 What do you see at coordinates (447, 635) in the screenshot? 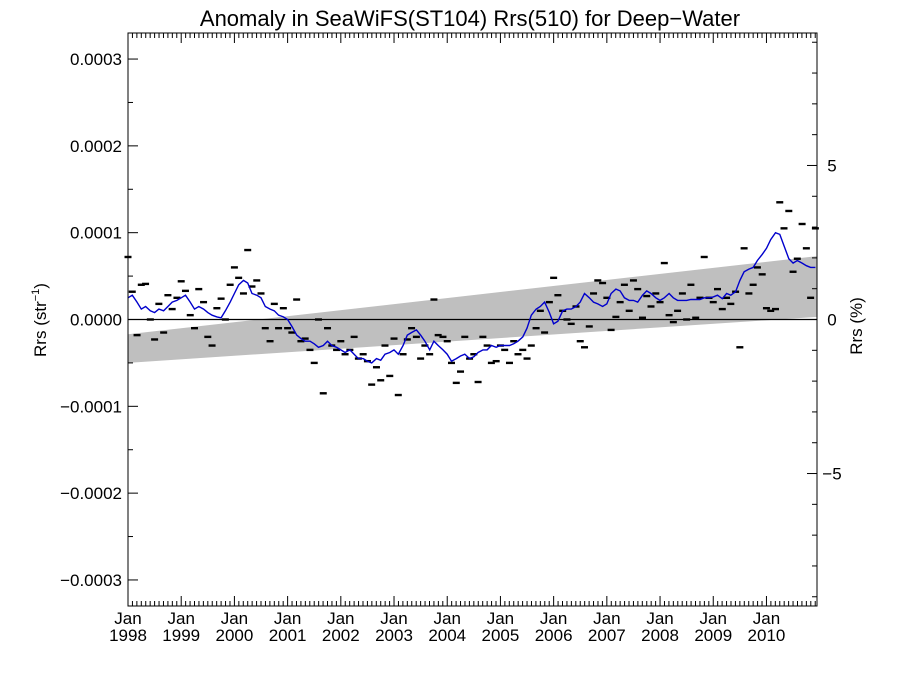
I see `x-tick-label-year: 2004` at bounding box center [447, 635].